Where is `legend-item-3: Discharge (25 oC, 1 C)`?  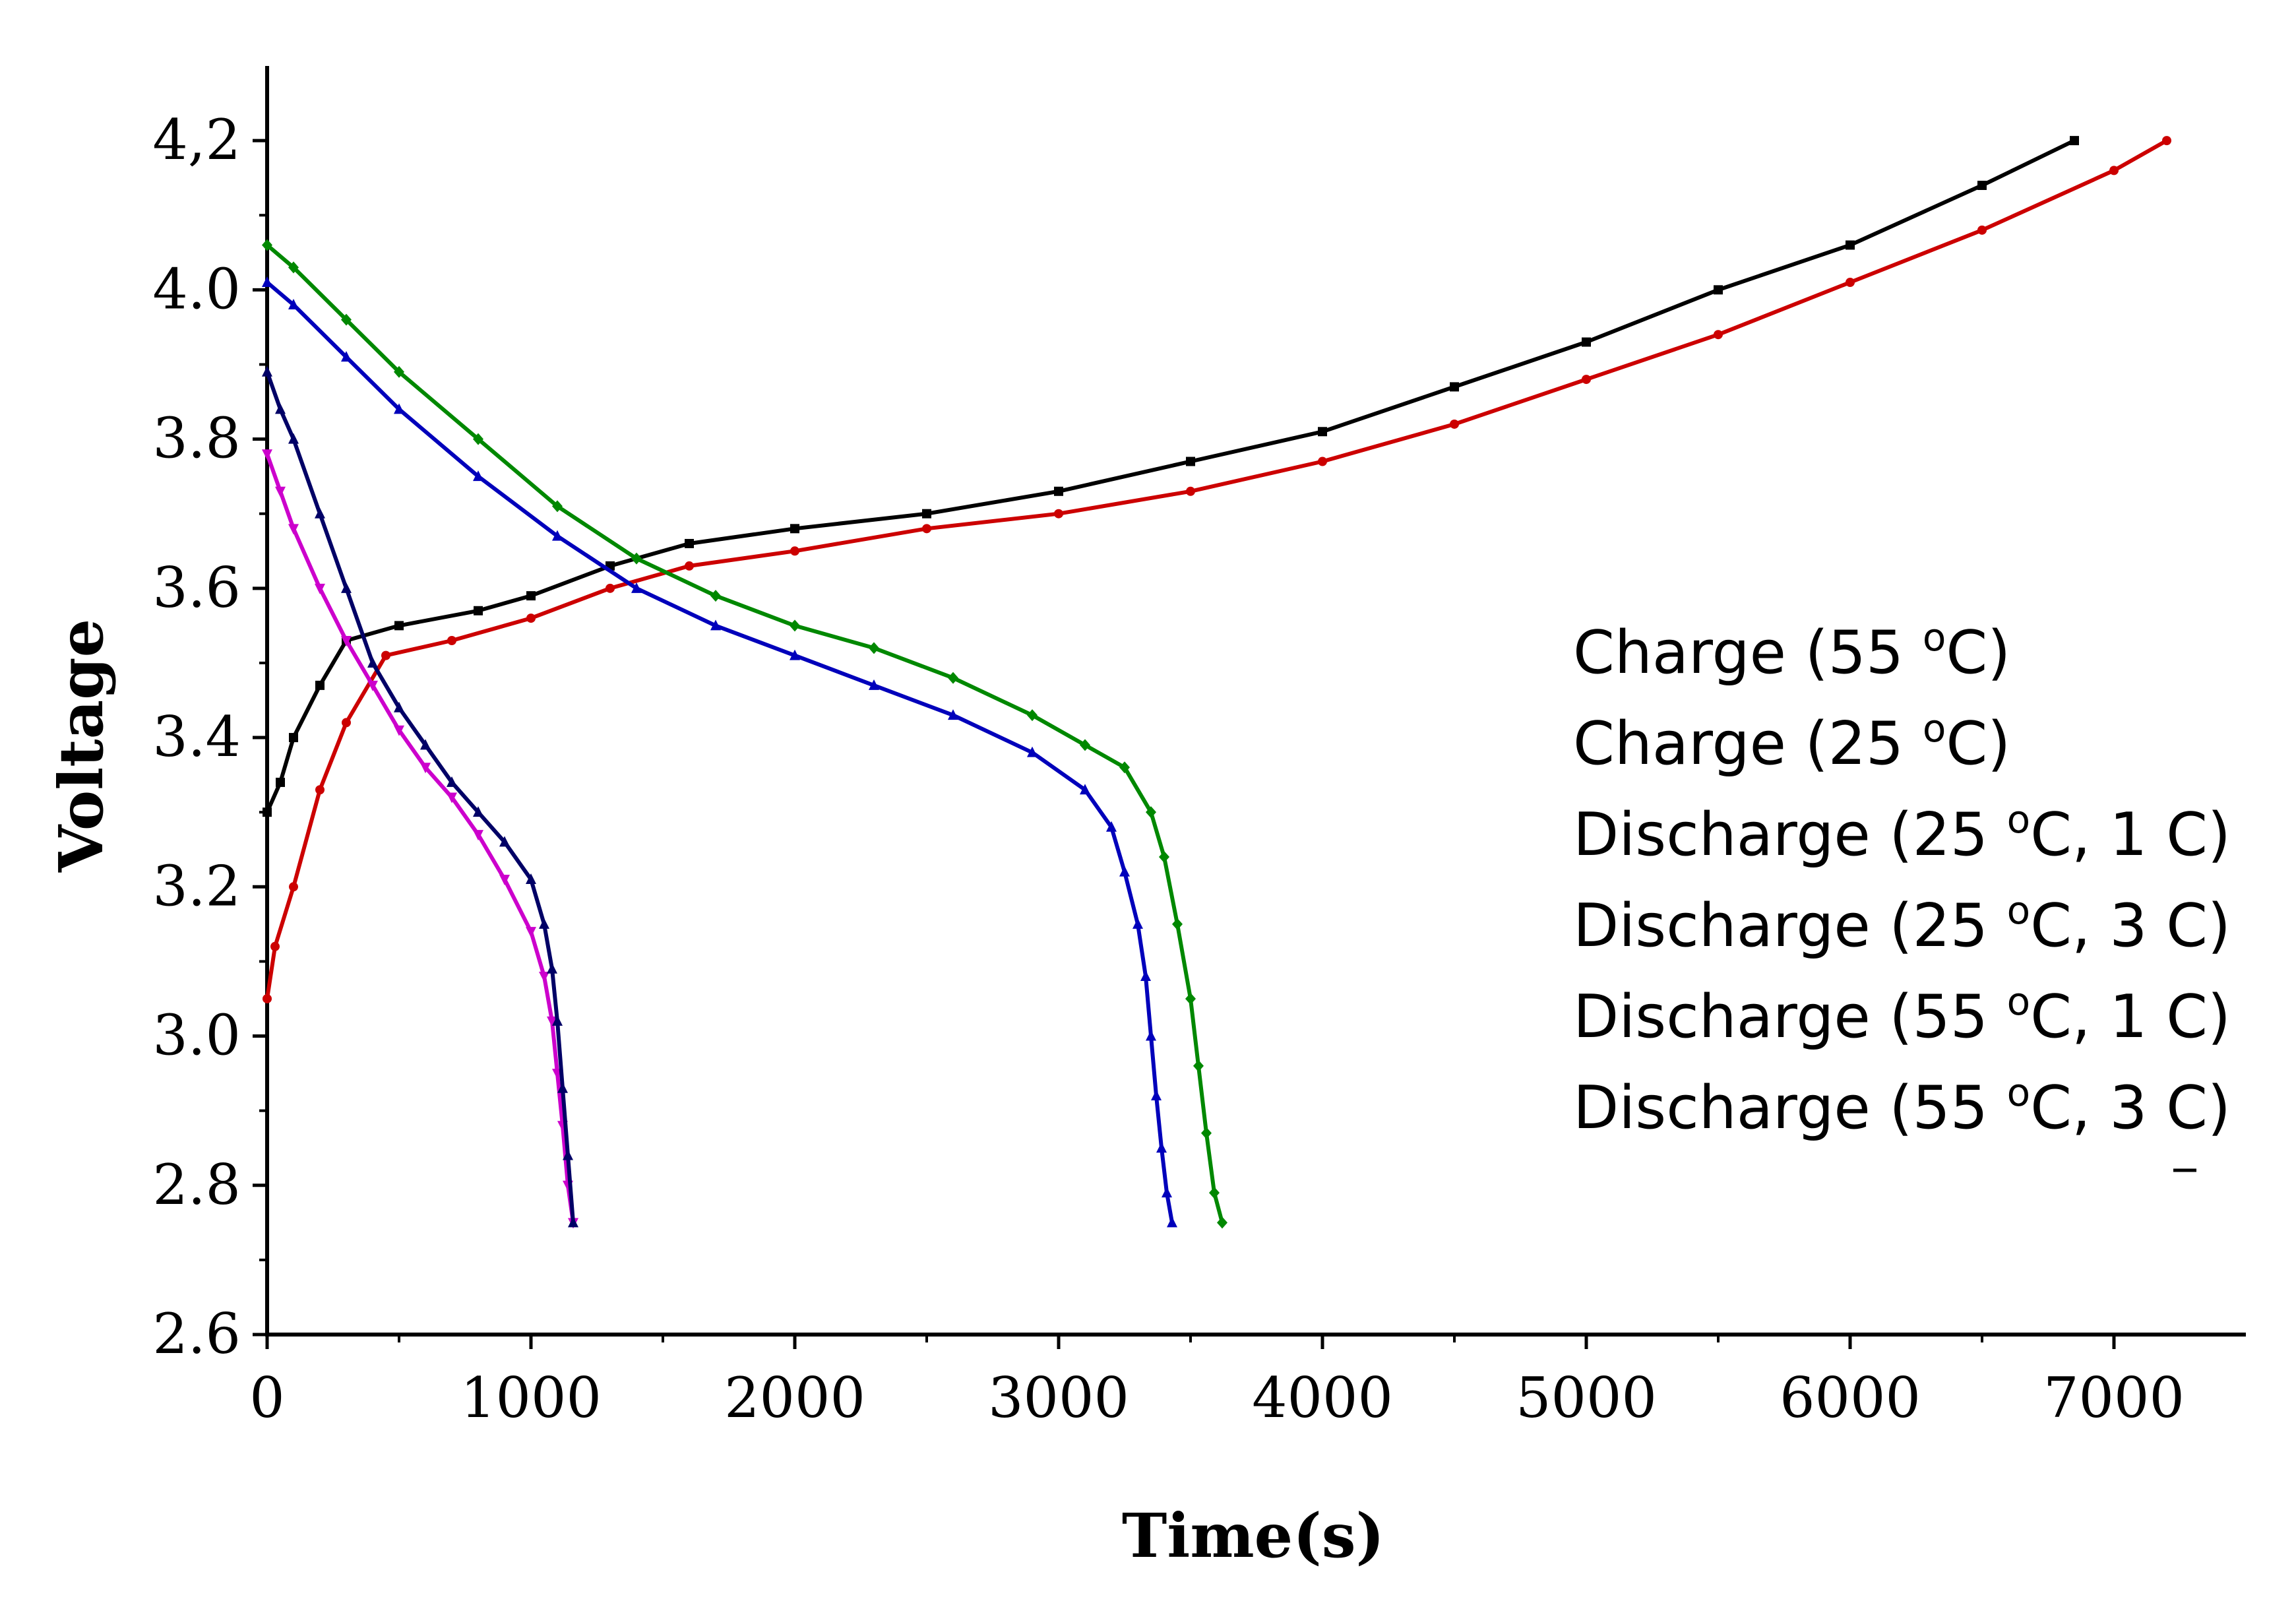
legend-item-3: Discharge (25 oC, 1 C) is located at coordinates (1902, 833).